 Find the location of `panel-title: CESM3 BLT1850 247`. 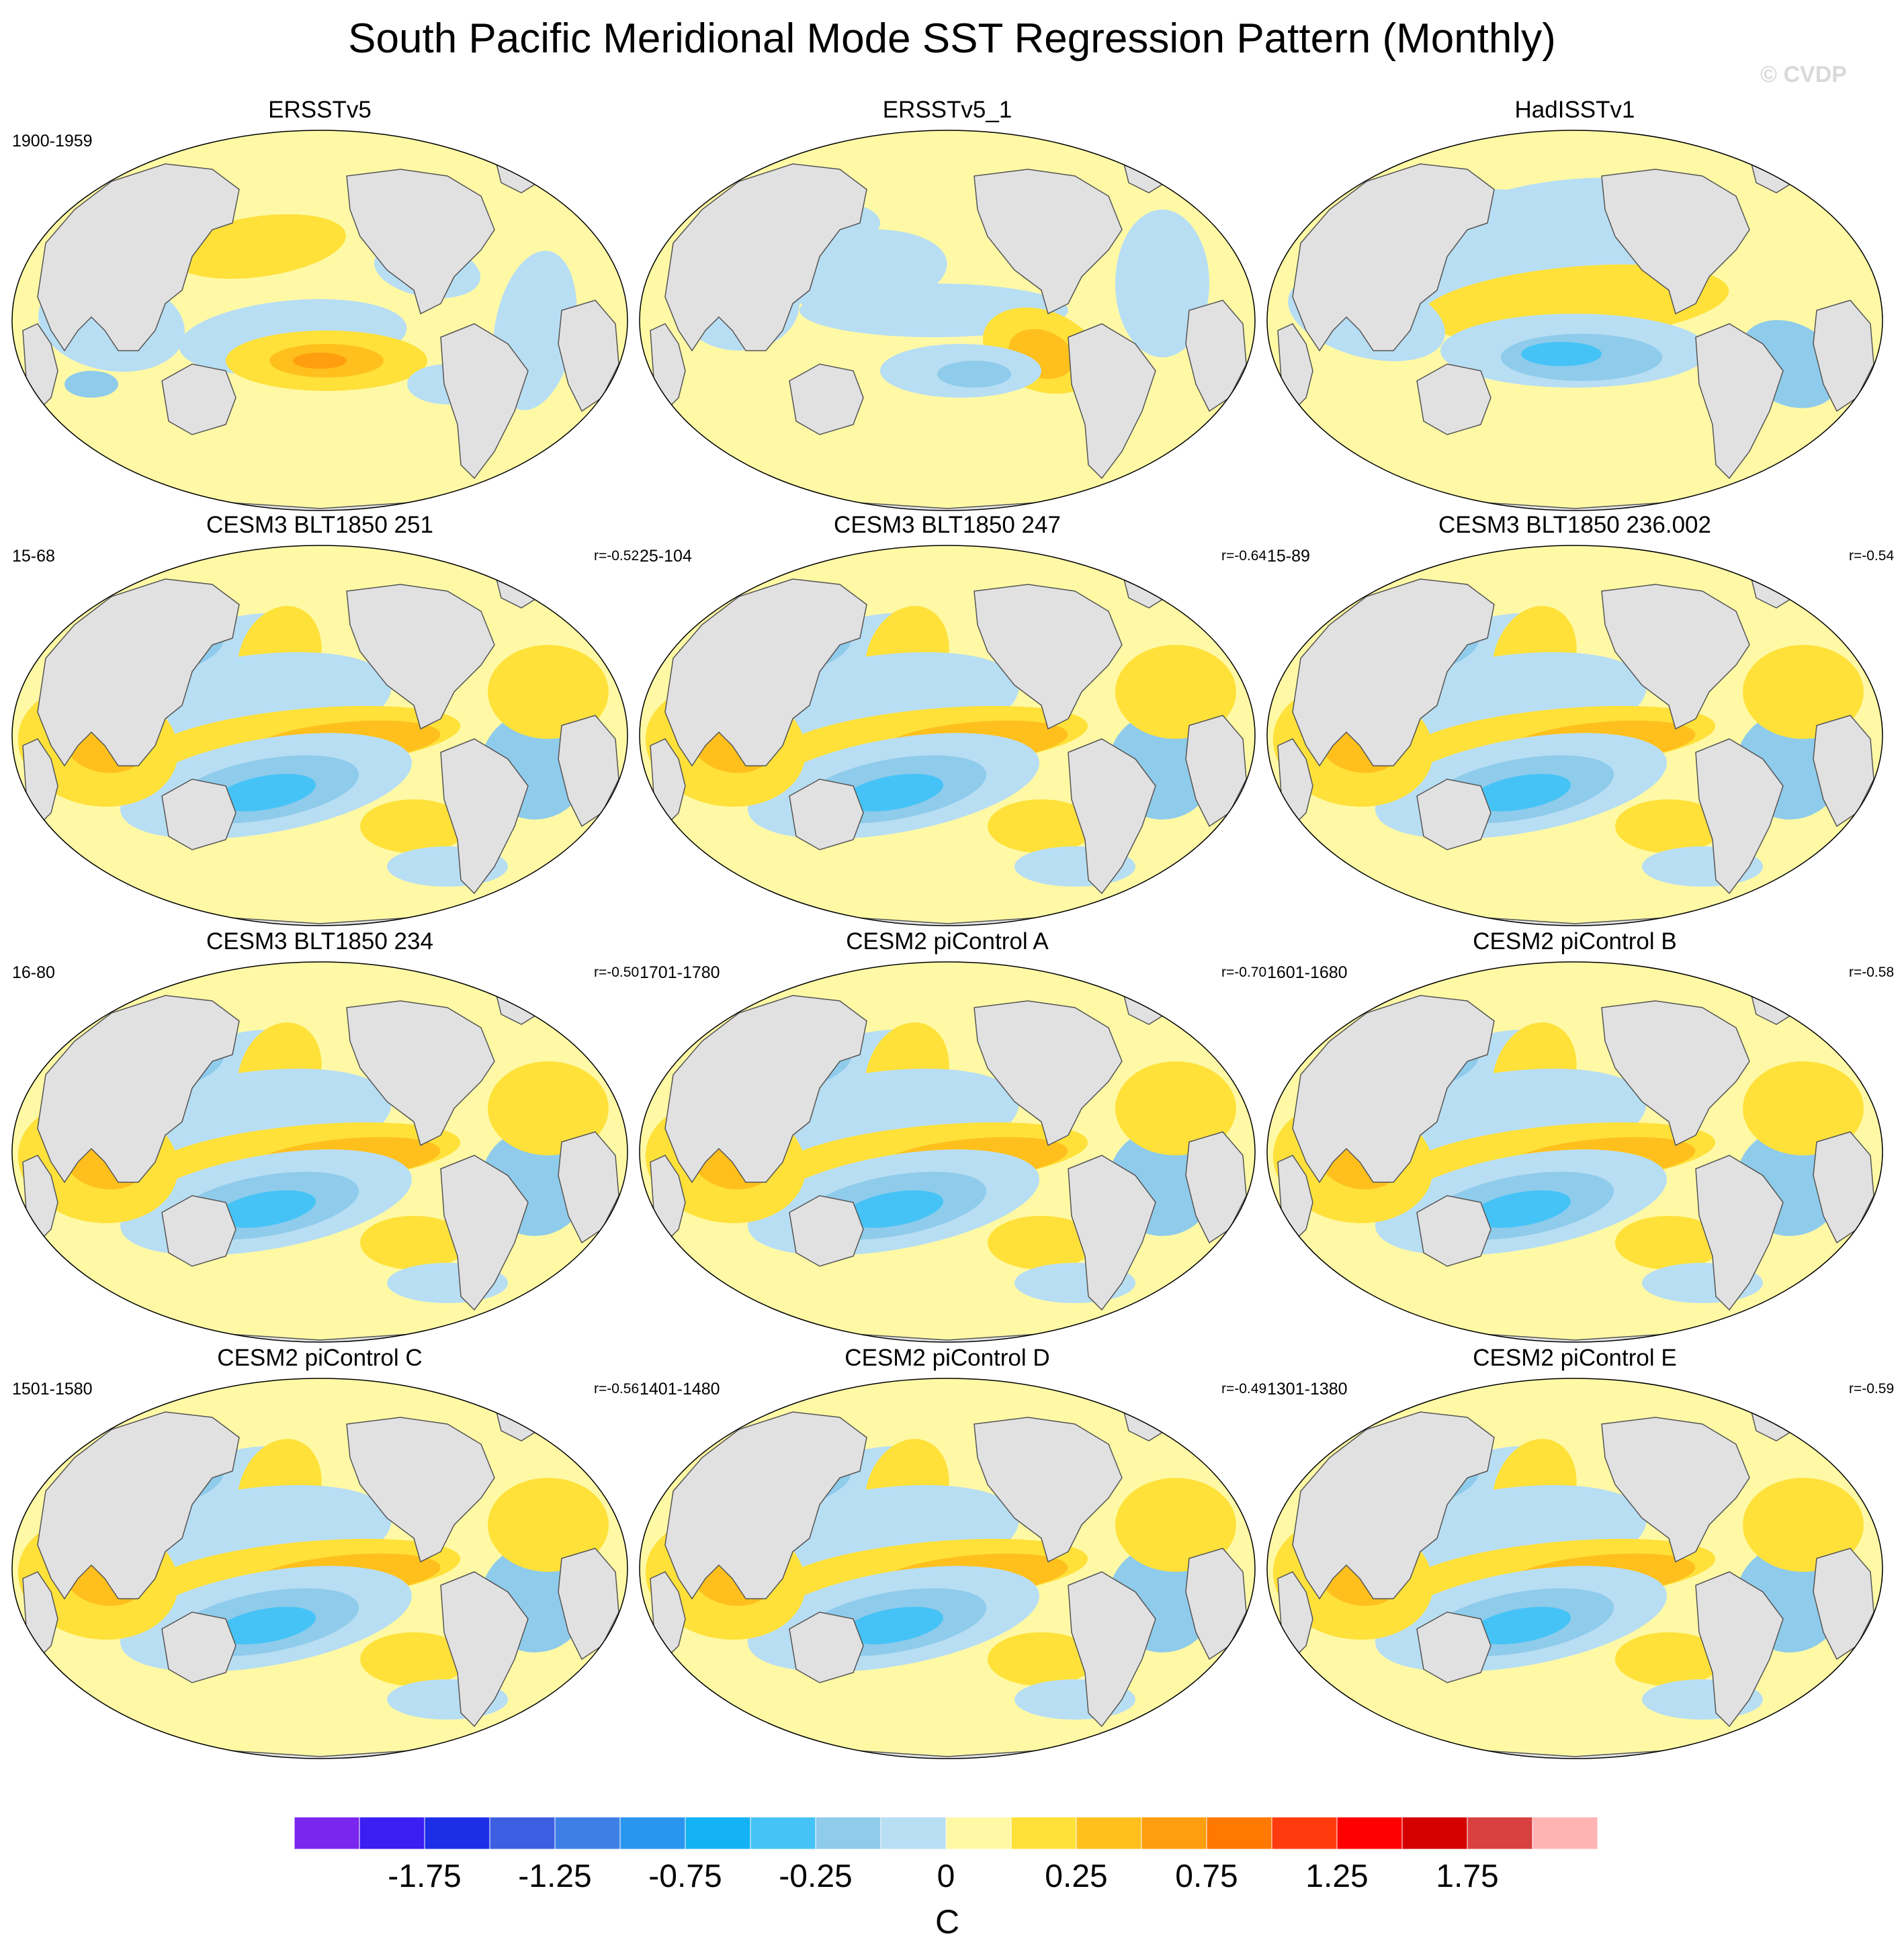

panel-title: CESM3 BLT1850 247 is located at coordinates (948, 525).